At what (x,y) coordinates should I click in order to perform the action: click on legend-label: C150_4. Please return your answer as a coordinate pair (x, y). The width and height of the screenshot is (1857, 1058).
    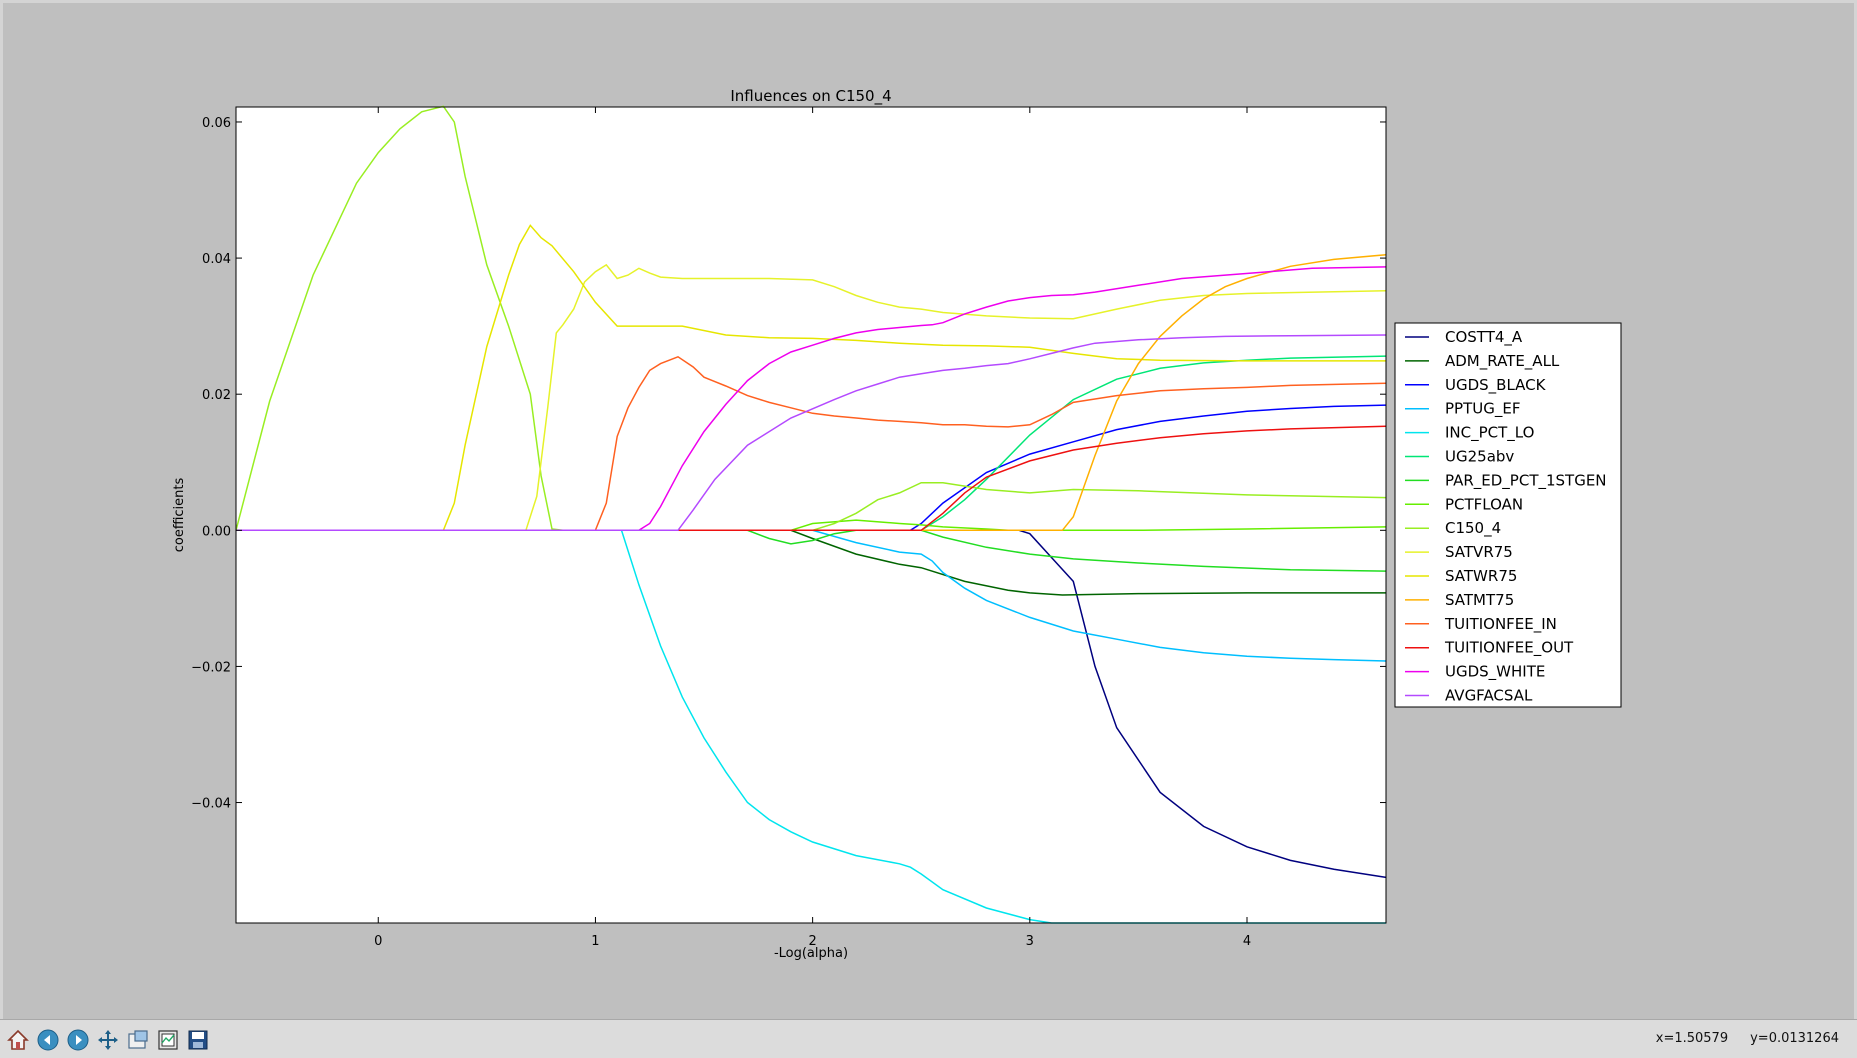
    Looking at the image, I should click on (1473, 528).